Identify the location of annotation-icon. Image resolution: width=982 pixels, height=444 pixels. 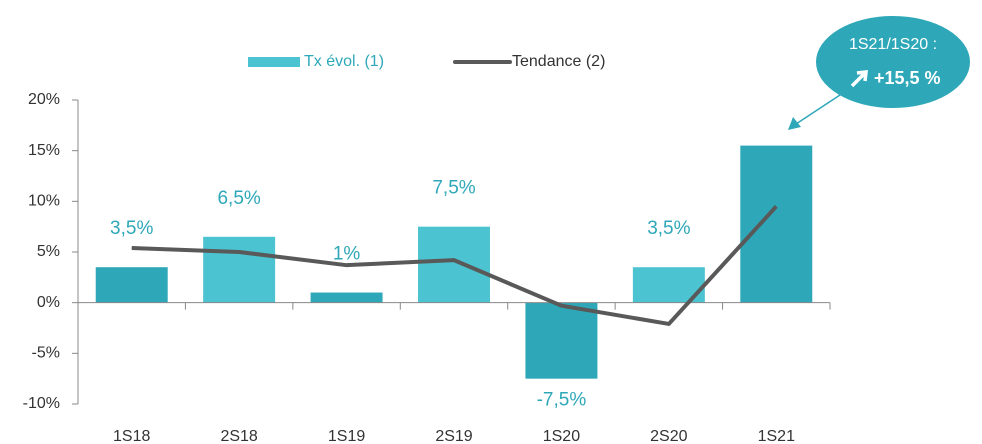
(859, 79).